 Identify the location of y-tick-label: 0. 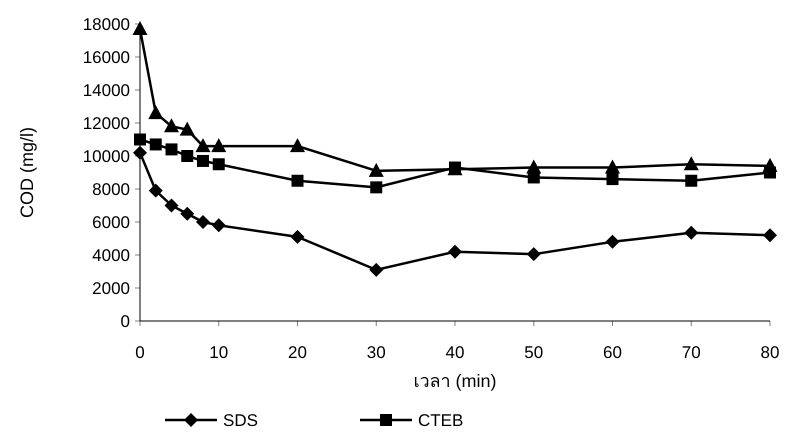
(125, 321).